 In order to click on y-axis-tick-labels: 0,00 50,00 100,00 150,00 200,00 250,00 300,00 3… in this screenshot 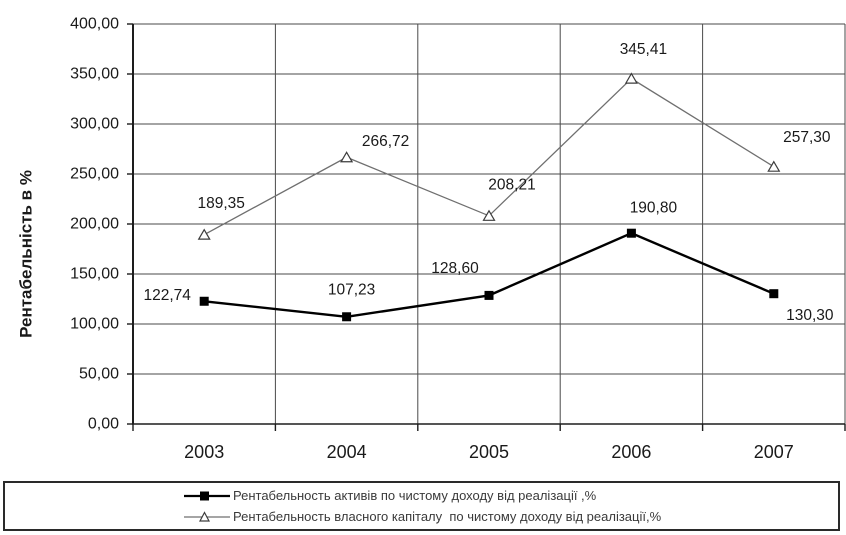, I will do `click(94, 224)`.